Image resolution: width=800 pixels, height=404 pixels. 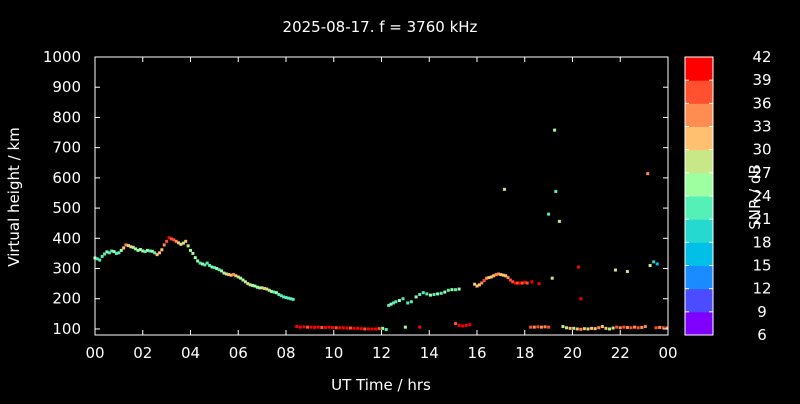 What do you see at coordinates (380, 27) in the screenshot?
I see `chart-title: 2025-08-17. f = 3760 kHz` at bounding box center [380, 27].